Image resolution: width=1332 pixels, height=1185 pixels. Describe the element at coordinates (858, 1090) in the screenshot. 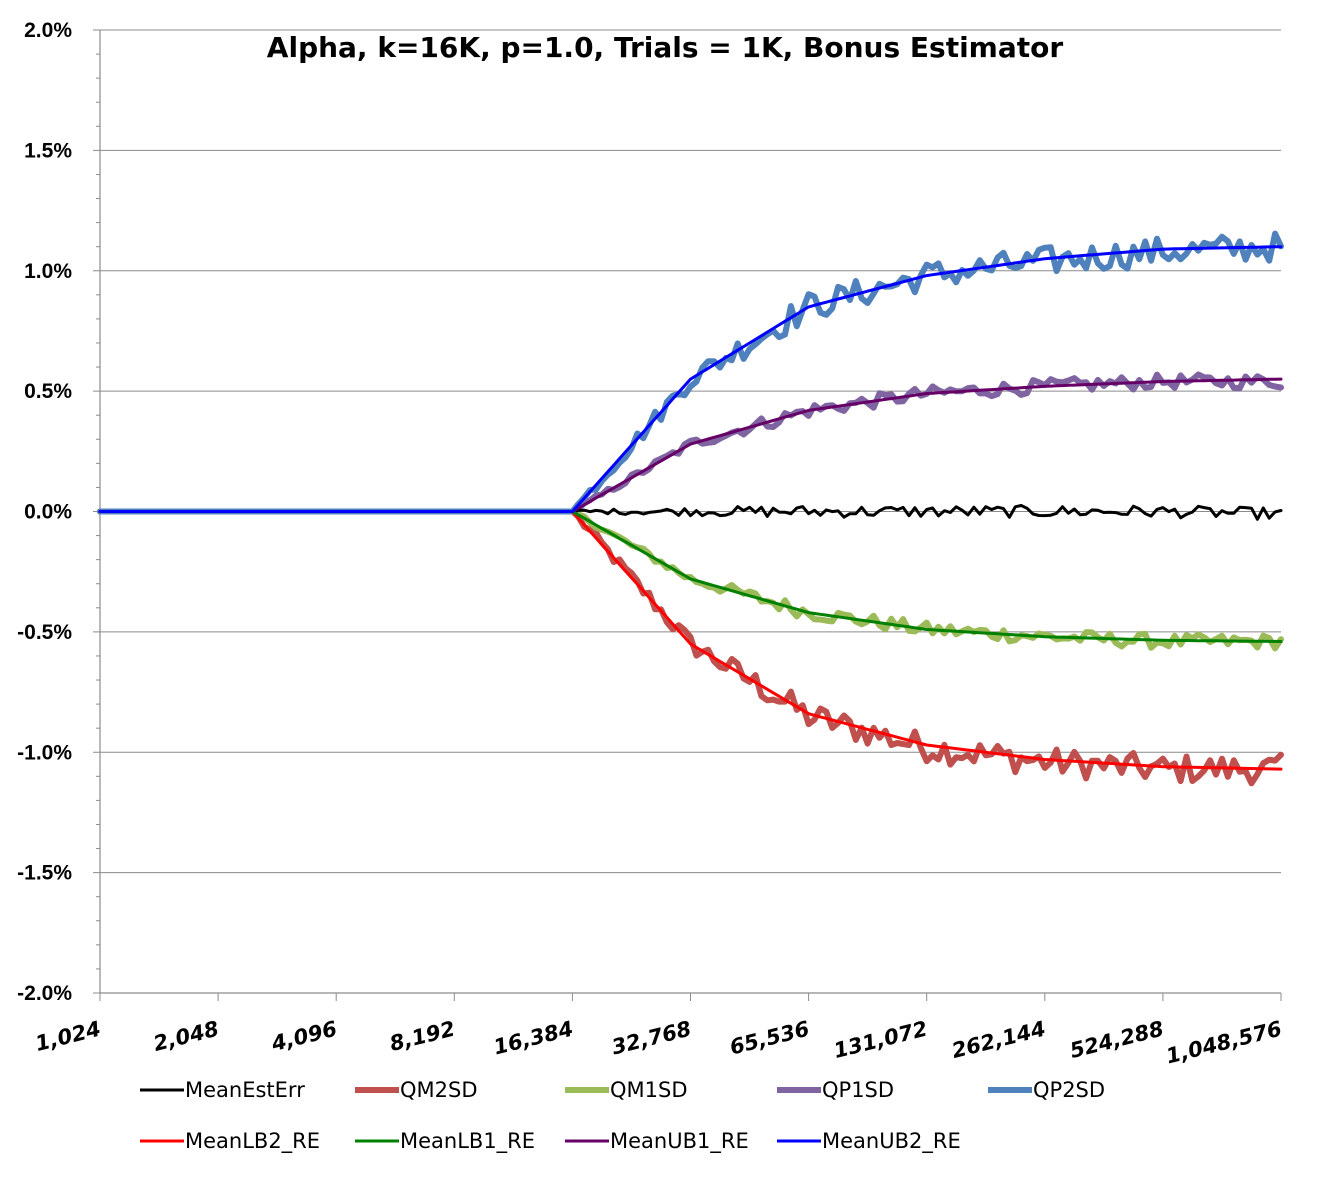

I see `legend-label: QP1SD` at that location.